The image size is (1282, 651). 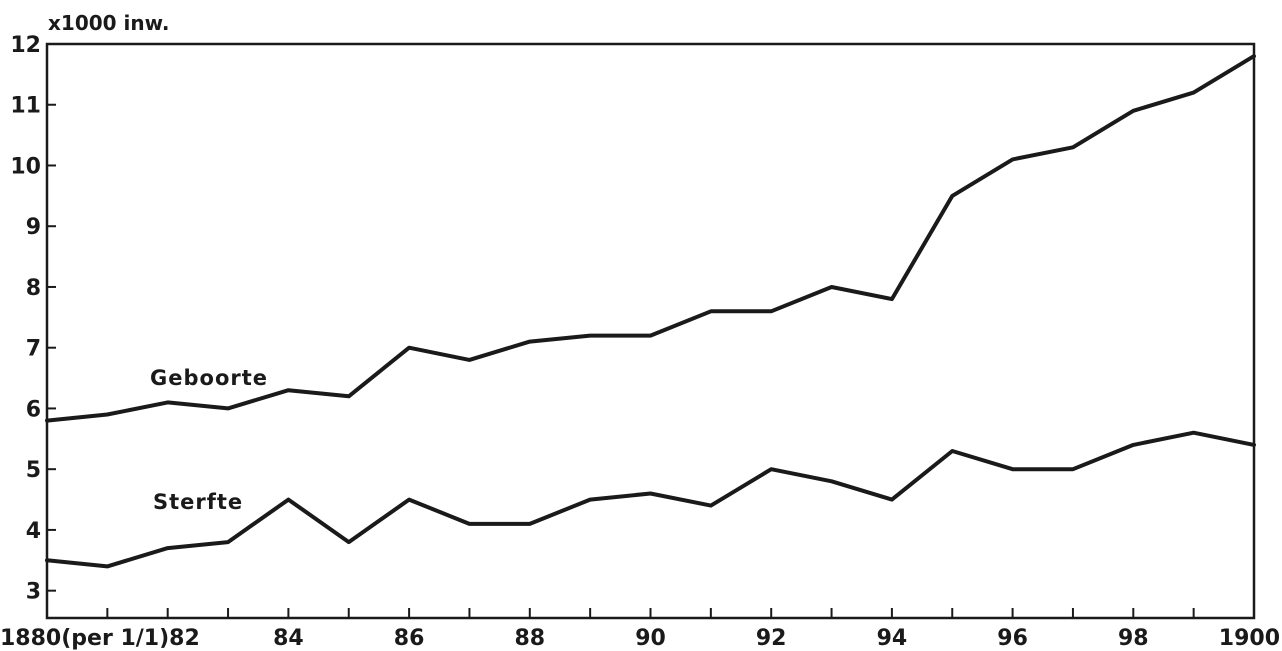 What do you see at coordinates (209, 378) in the screenshot?
I see `series-label-geboorte: Geboorte` at bounding box center [209, 378].